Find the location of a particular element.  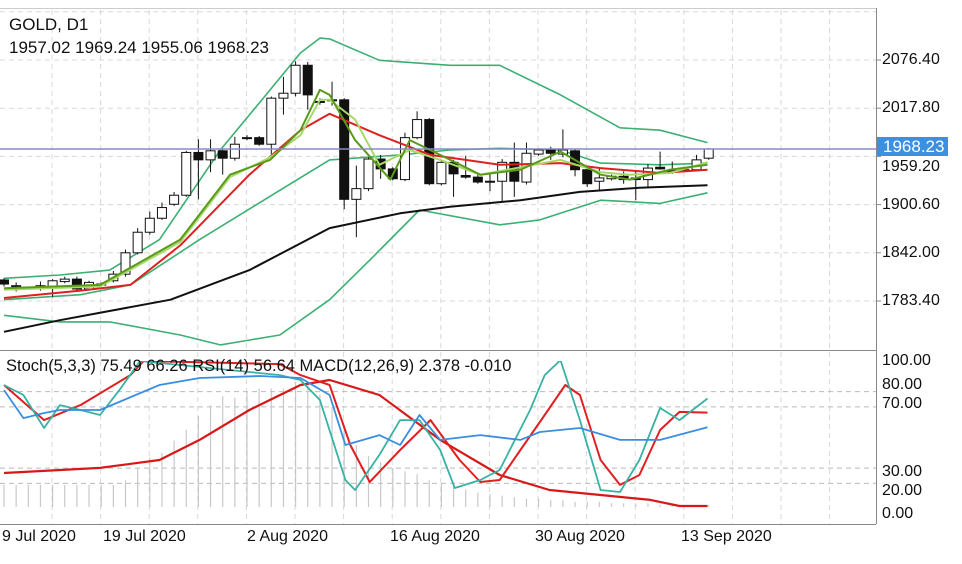

date-tick: 16 Aug 2020 is located at coordinates (435, 536).